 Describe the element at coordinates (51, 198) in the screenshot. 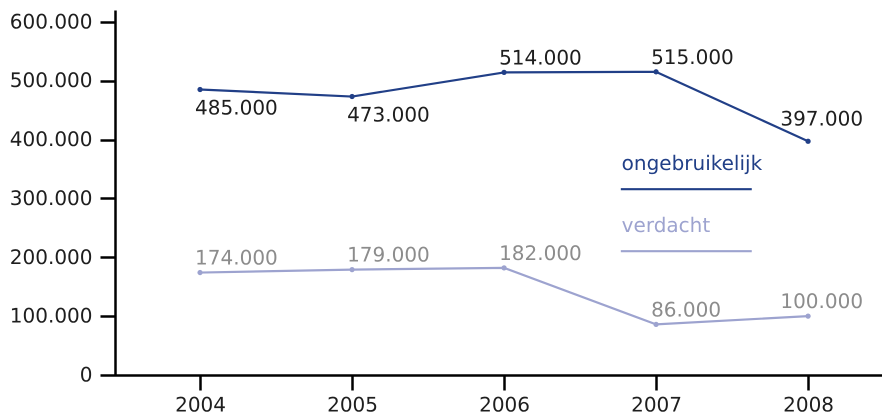

I see `y-tick-label: 300.000` at that location.